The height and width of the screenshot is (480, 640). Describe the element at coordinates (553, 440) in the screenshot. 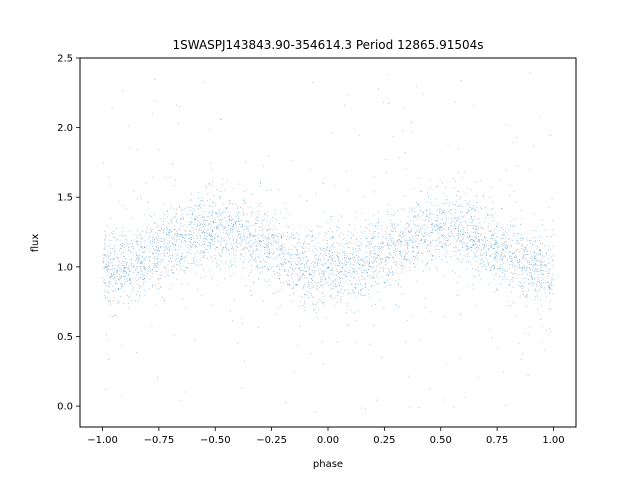

I see `x-tick-label: 1.00` at that location.